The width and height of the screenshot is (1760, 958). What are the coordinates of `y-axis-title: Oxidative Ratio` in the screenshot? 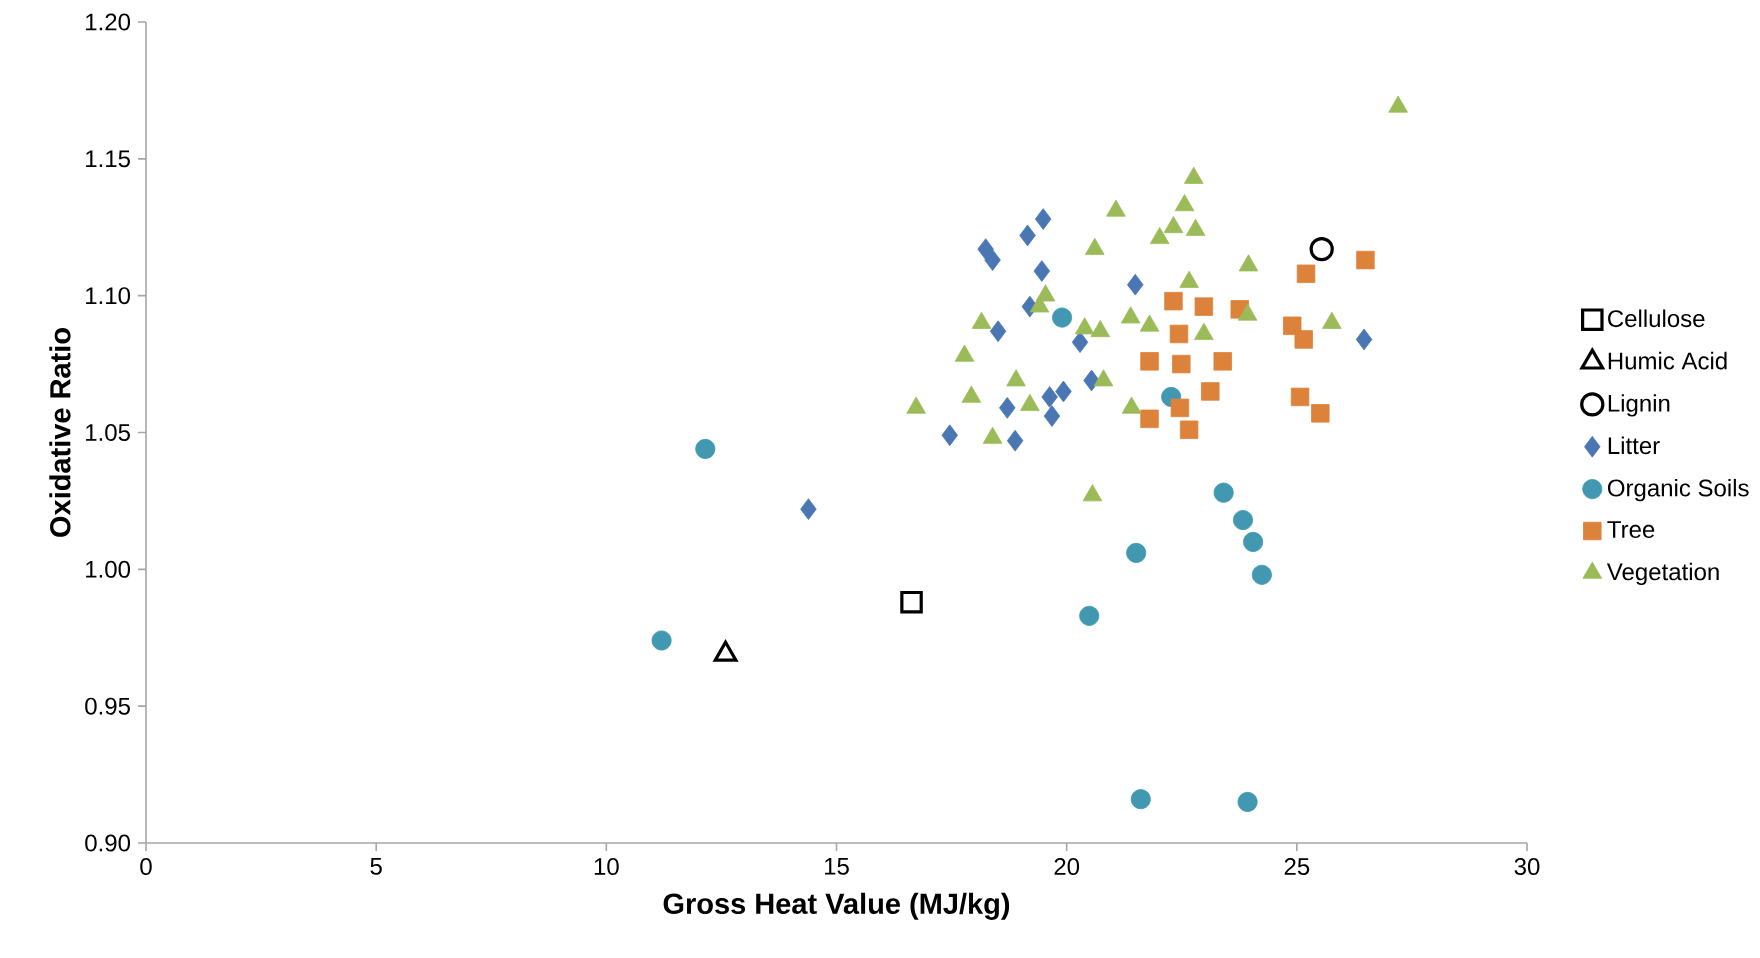 It's located at (60, 432).